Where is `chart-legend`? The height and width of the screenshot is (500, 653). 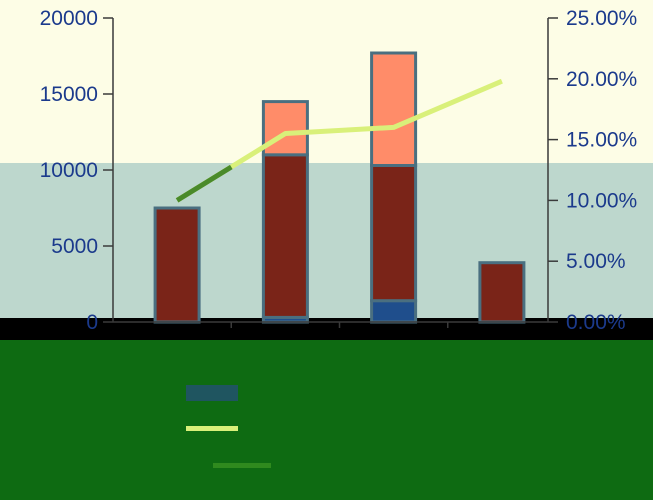 chart-legend is located at coordinates (228, 426).